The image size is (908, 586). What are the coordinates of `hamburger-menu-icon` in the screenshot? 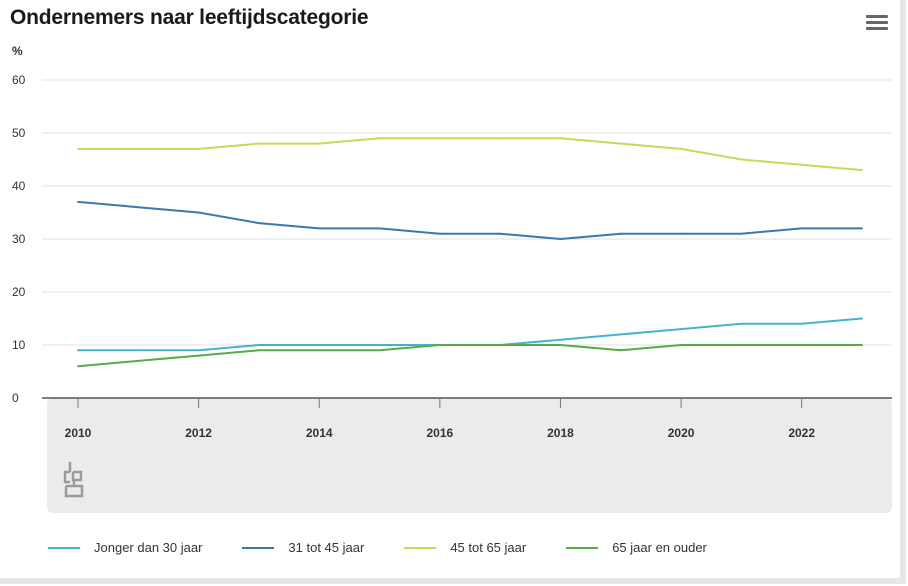 It's located at (877, 24).